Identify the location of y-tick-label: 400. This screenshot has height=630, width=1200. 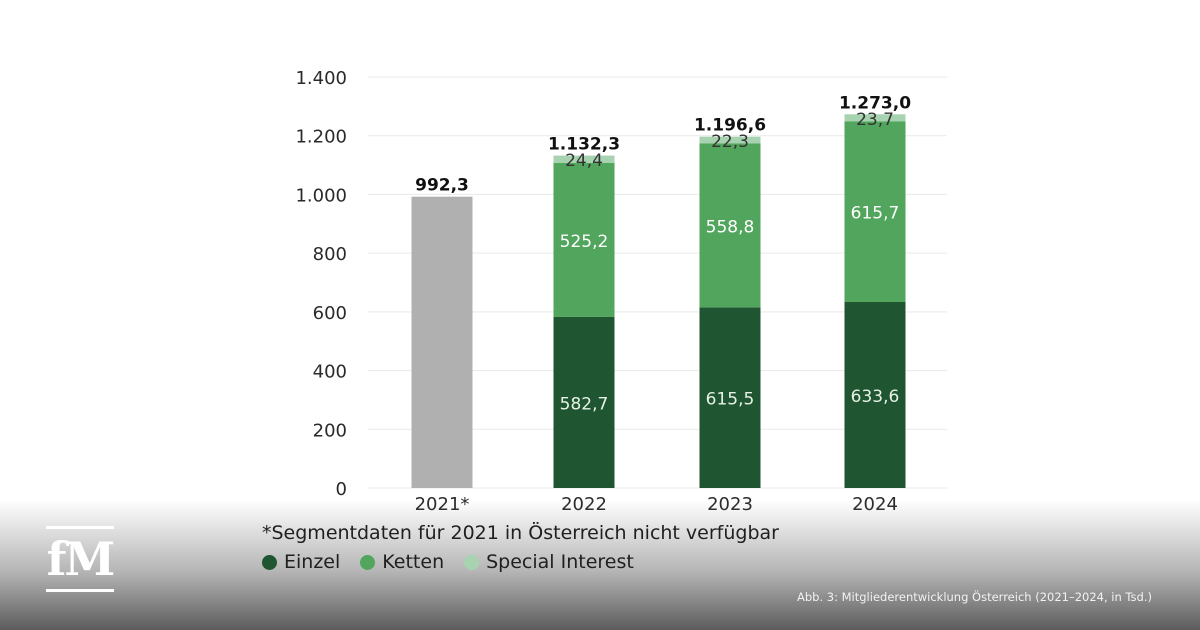
(330, 372).